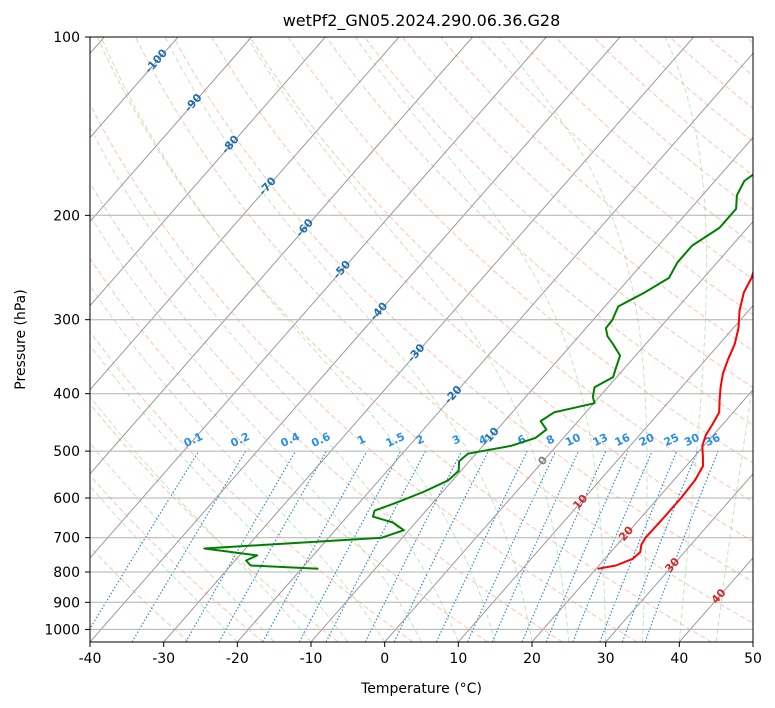 The image size is (775, 708). I want to click on y-tick-label: 900, so click(66, 603).